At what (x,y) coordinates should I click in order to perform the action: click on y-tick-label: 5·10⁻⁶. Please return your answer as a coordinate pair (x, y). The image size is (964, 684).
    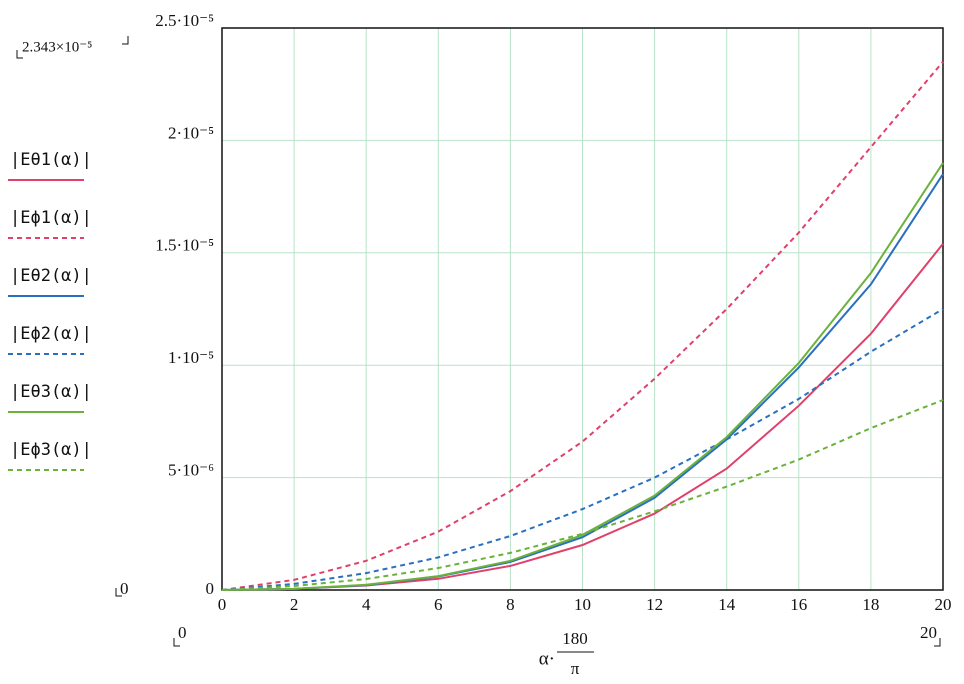
    Looking at the image, I should click on (191, 470).